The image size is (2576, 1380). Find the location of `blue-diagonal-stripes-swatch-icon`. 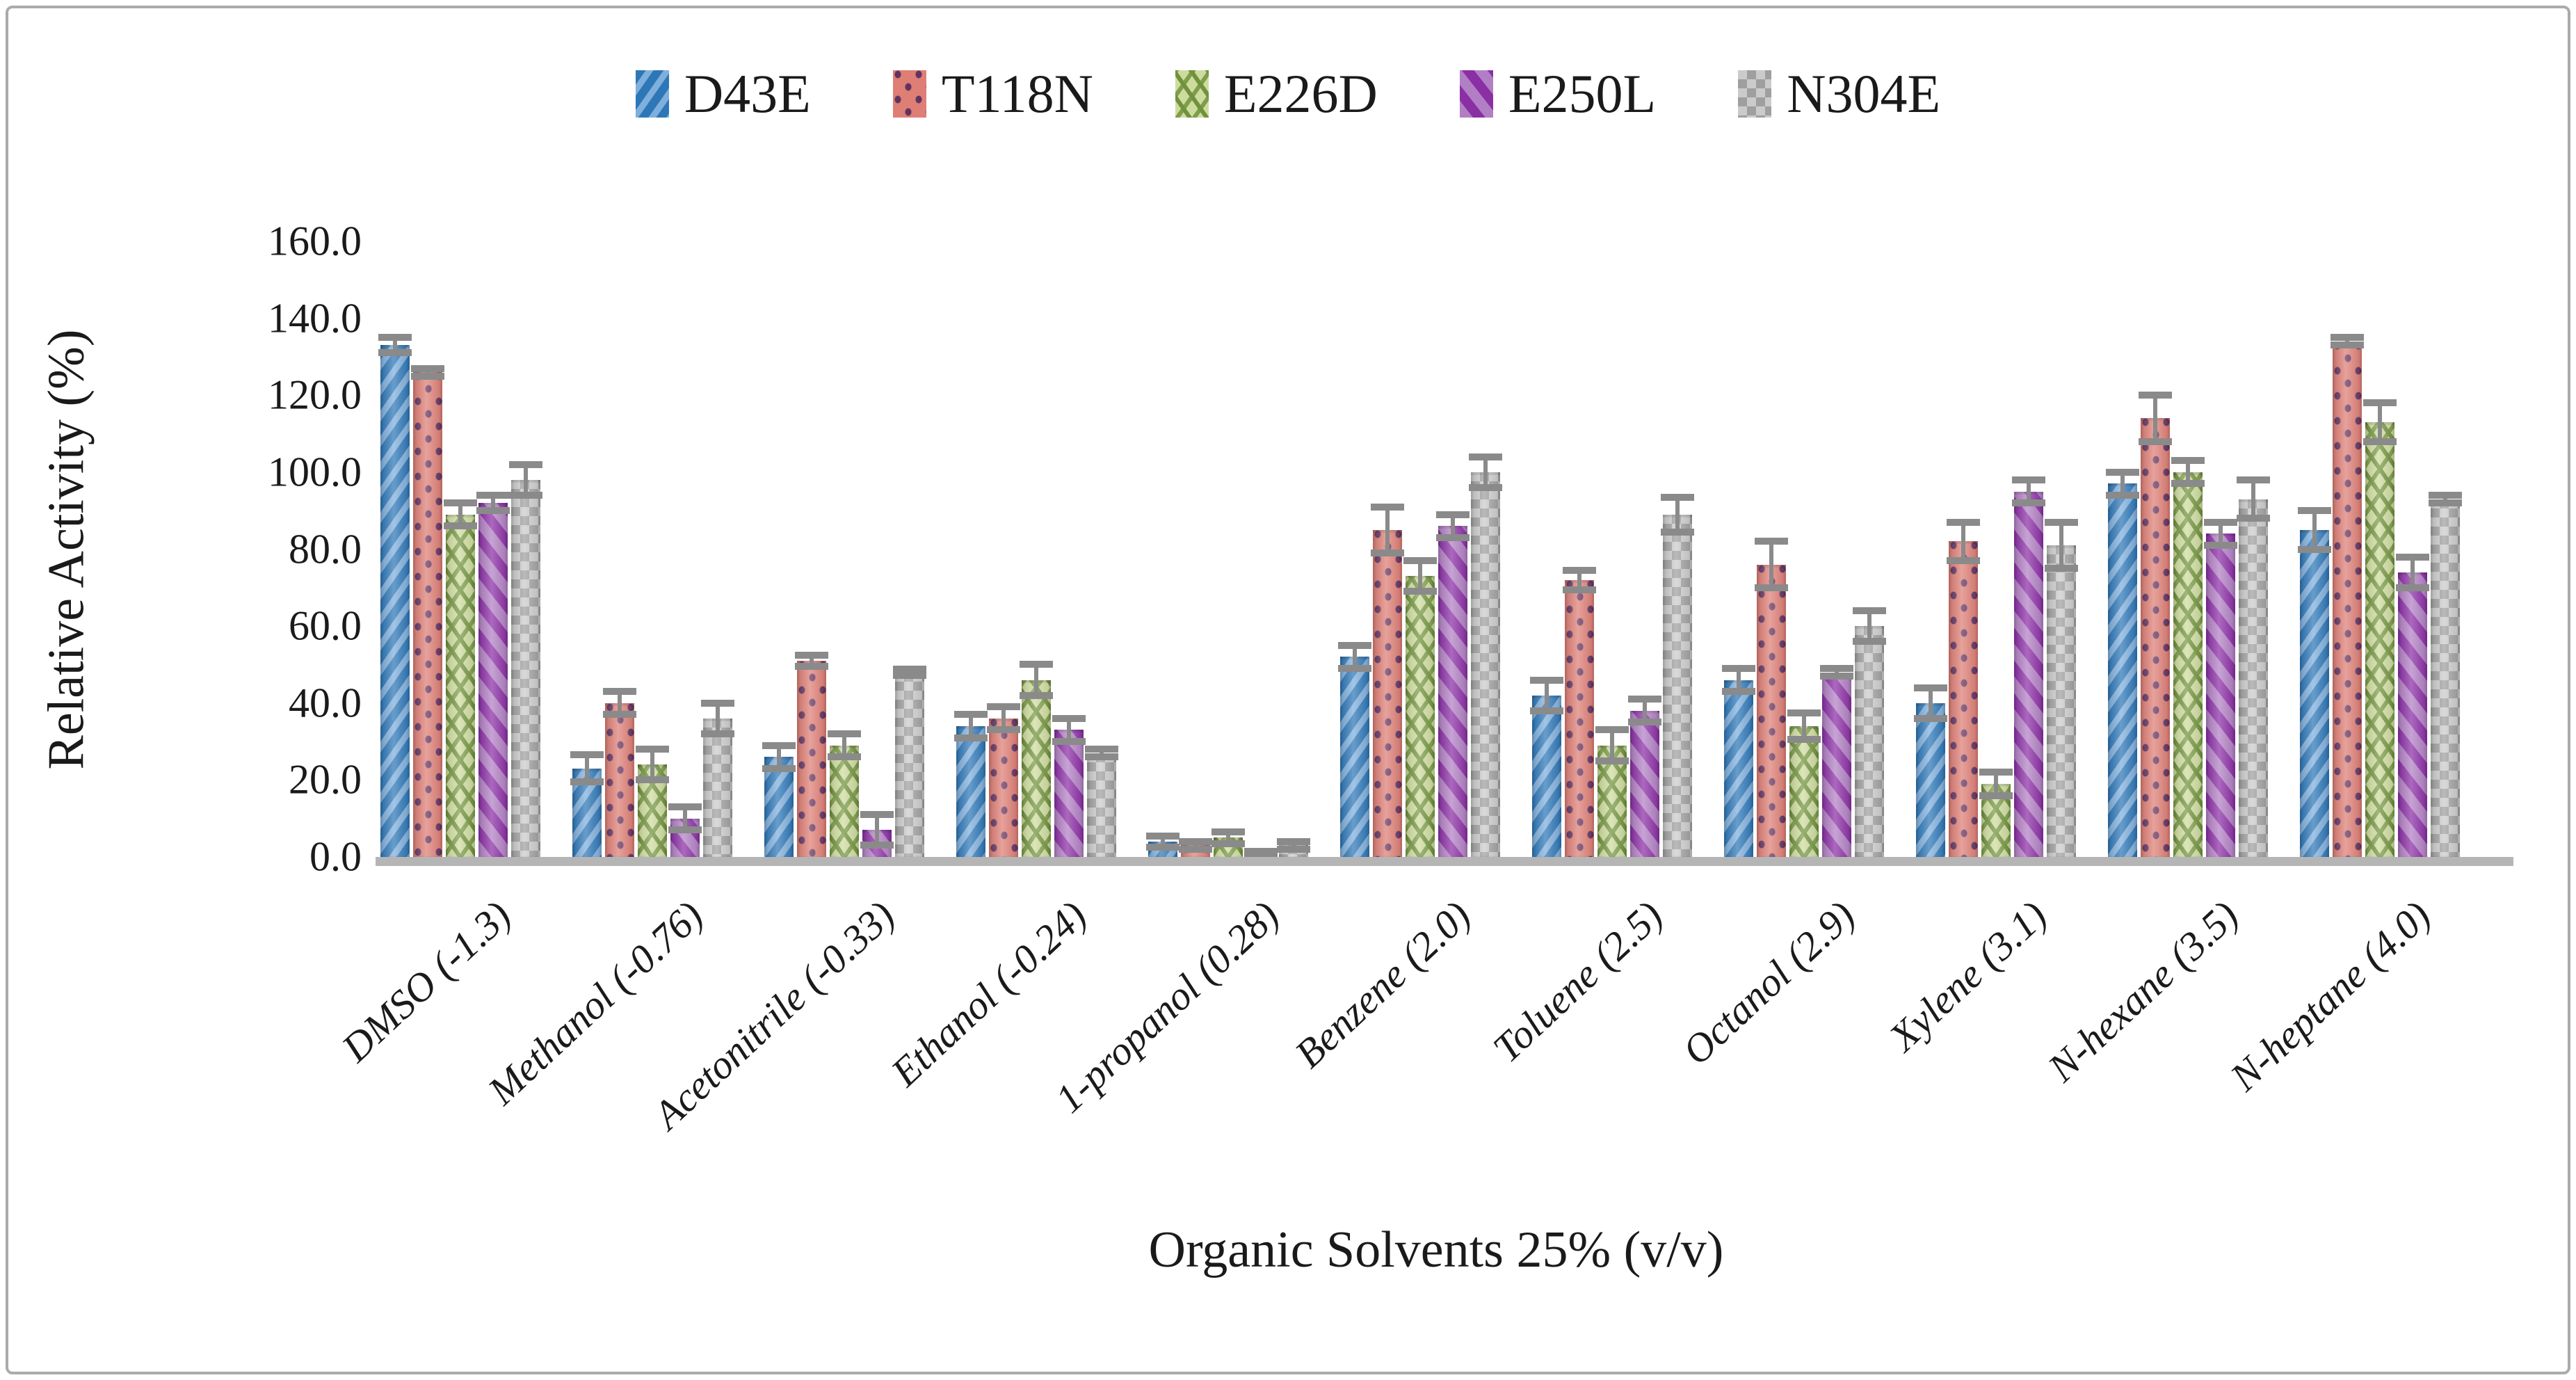

blue-diagonal-stripes-swatch-icon is located at coordinates (652, 94).